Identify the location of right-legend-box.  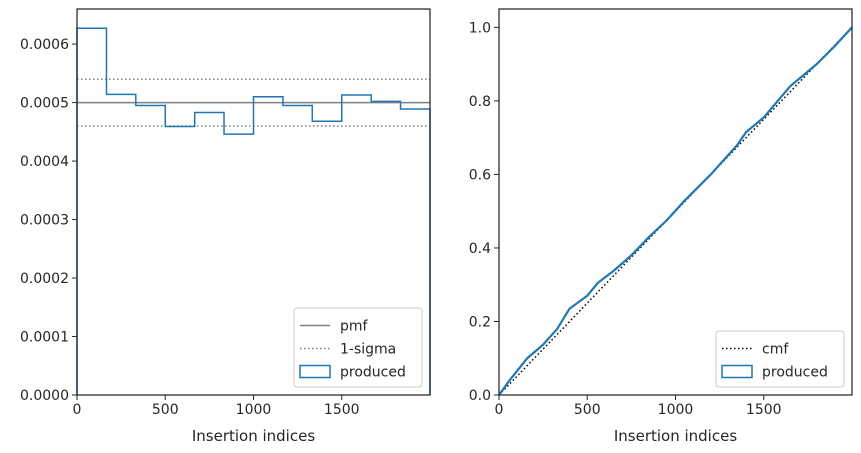
(780, 359).